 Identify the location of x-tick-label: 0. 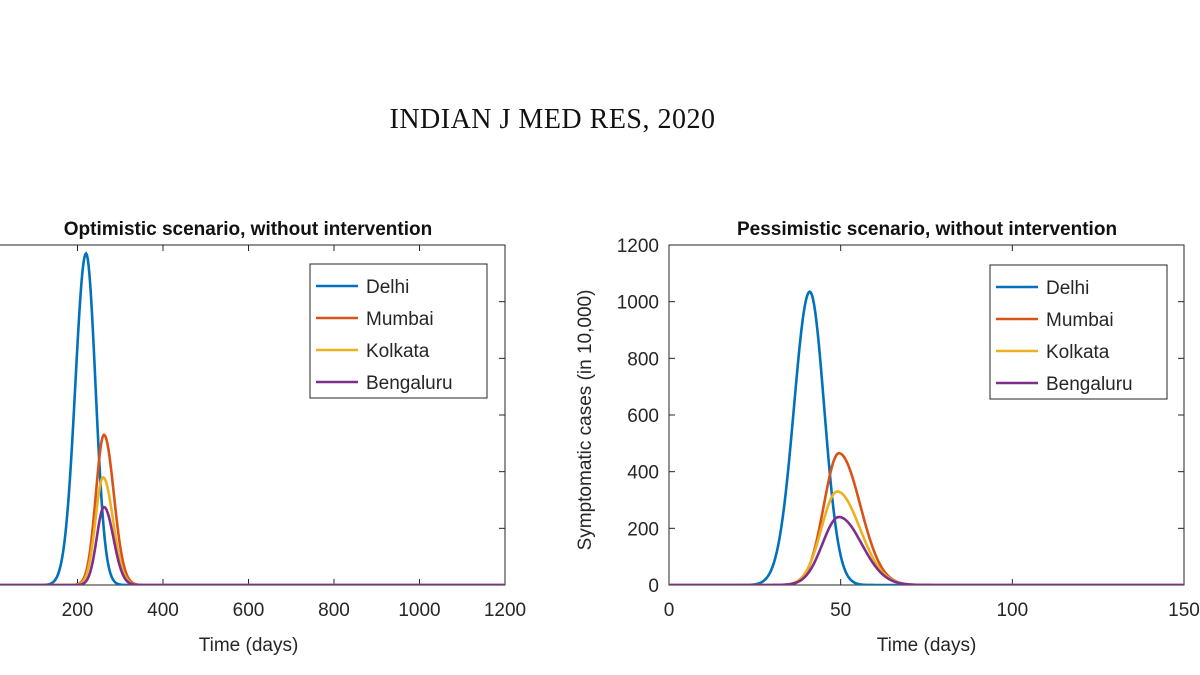
(669, 610).